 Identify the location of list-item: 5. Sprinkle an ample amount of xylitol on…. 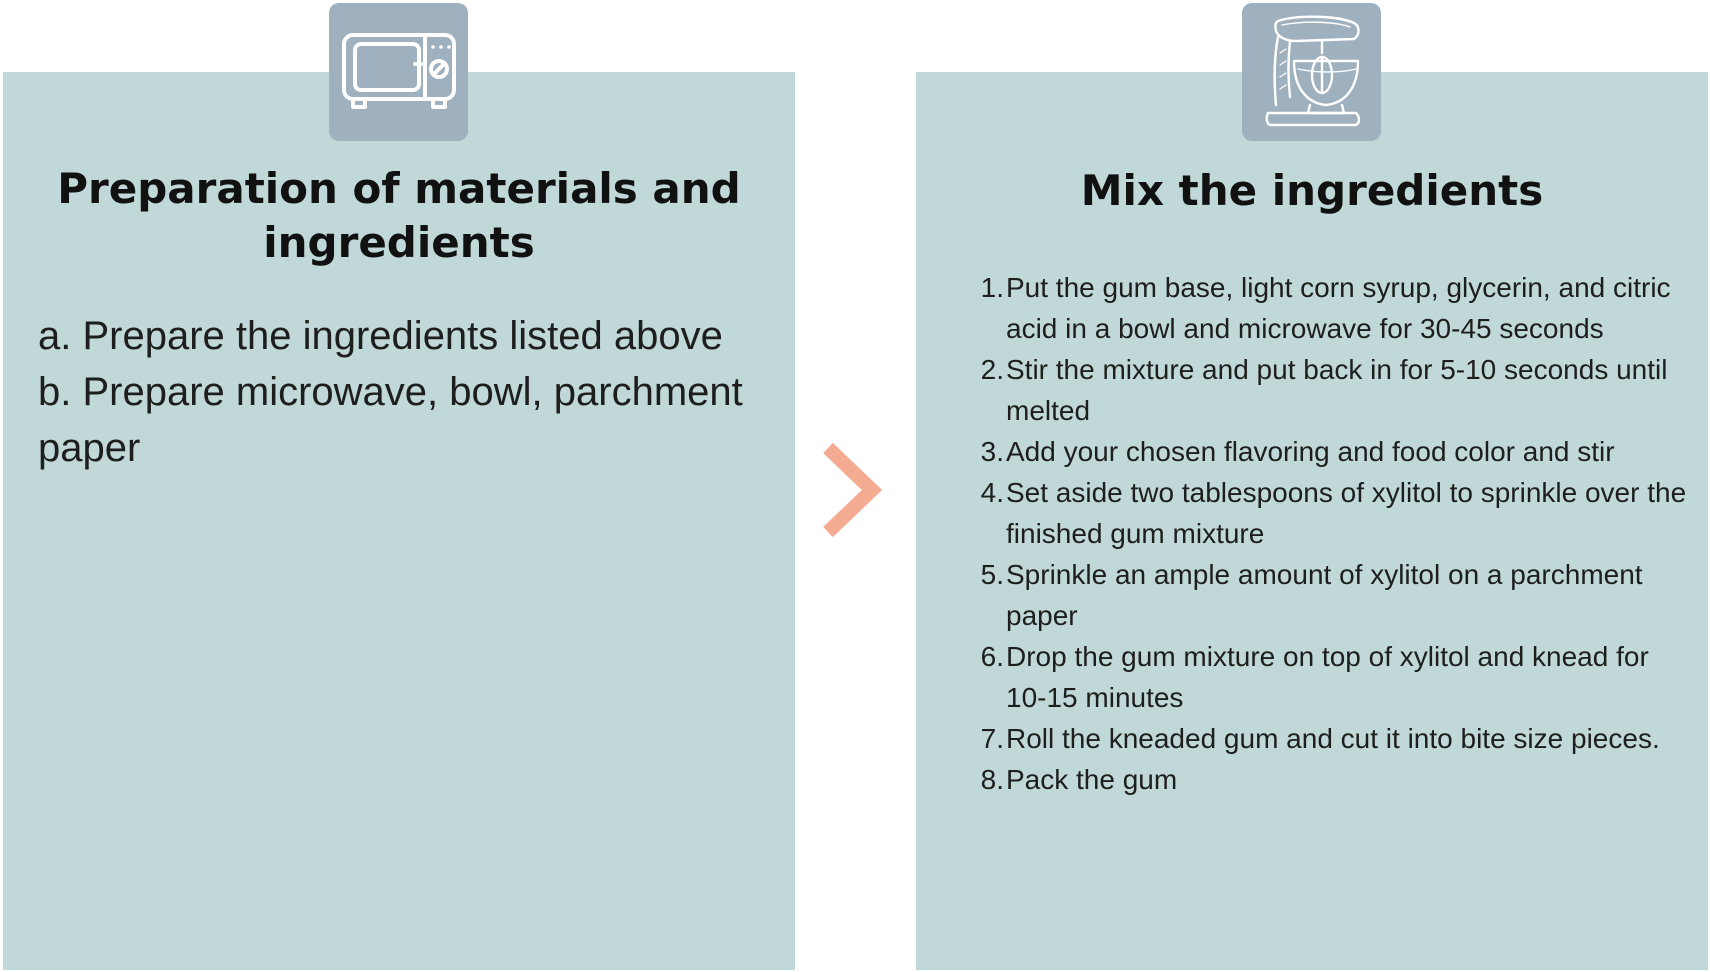
(1311, 595).